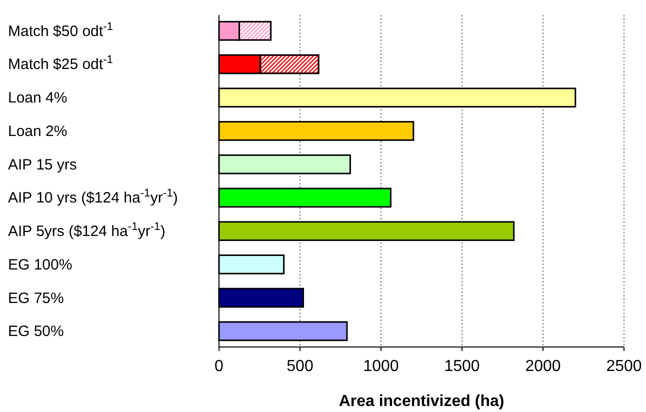 The image size is (646, 412). What do you see at coordinates (36, 298) in the screenshot?
I see `y-tick-label: EG 75%` at bounding box center [36, 298].